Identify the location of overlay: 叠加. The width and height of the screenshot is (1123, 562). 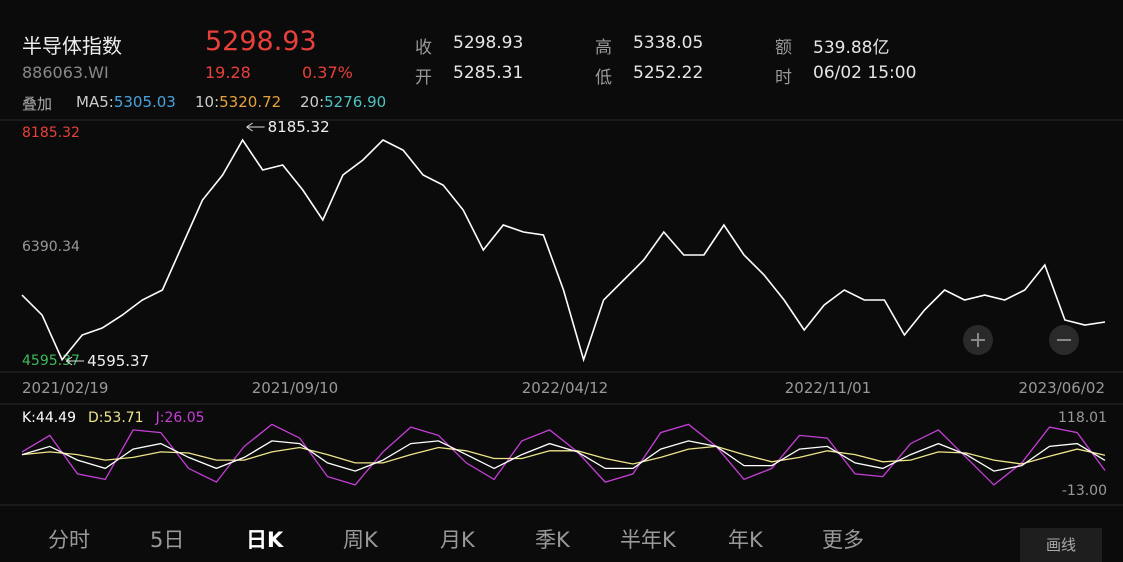
(37, 104).